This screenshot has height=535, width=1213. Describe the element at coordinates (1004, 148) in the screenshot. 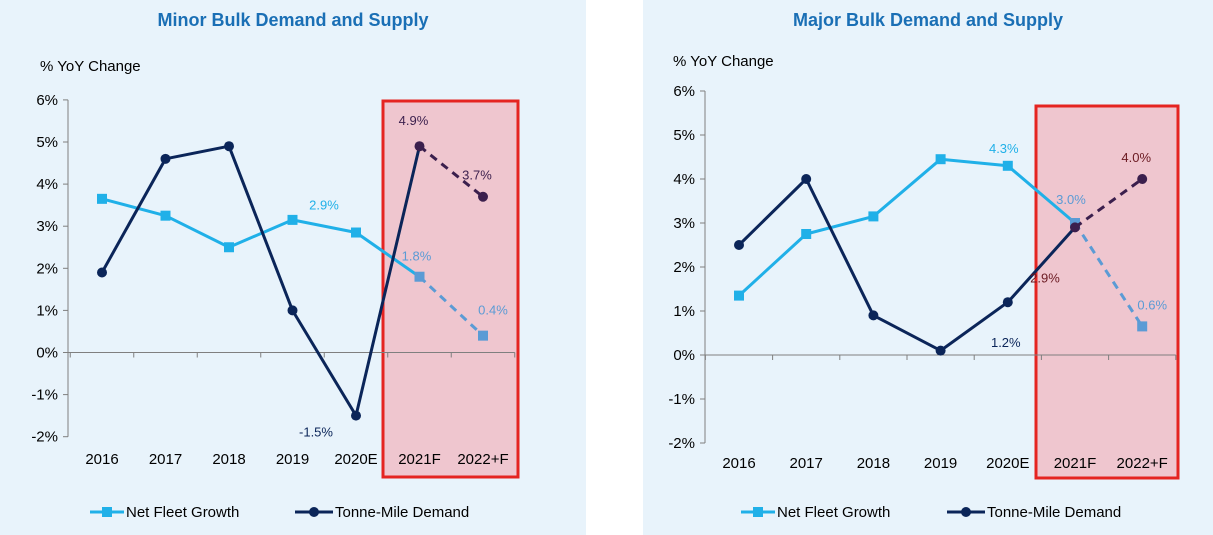

I see `data-label: 4.3%` at that location.